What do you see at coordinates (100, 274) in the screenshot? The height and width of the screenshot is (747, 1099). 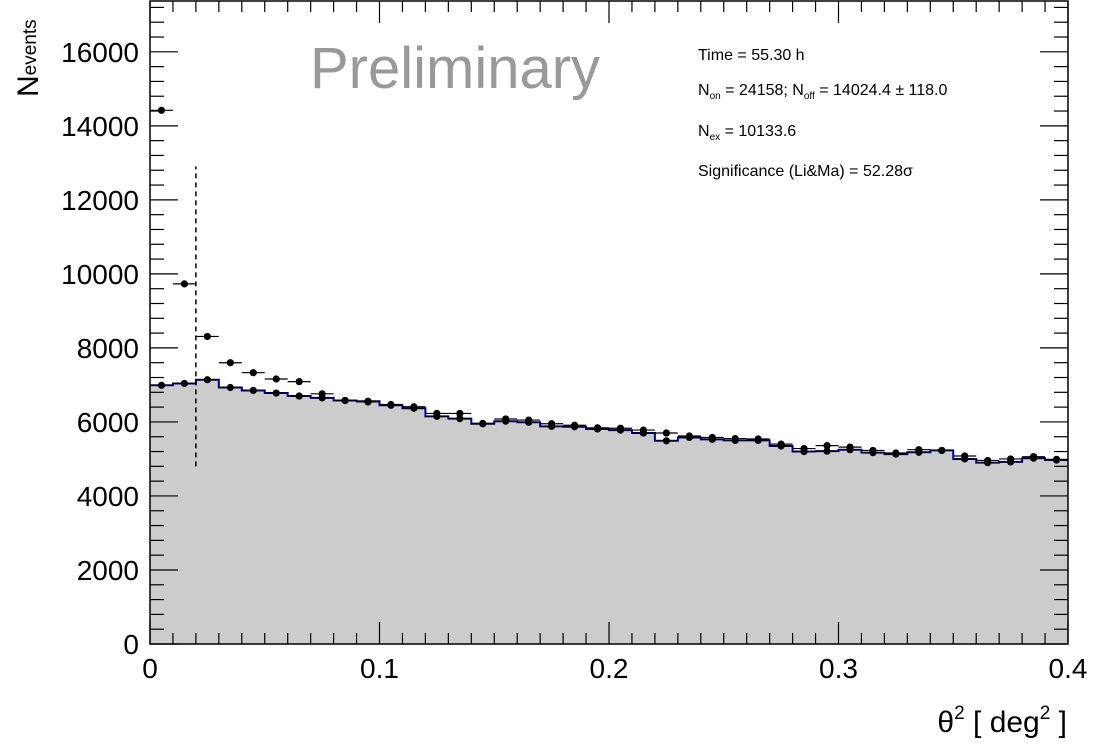 I see `y-tick-label: 10000` at bounding box center [100, 274].